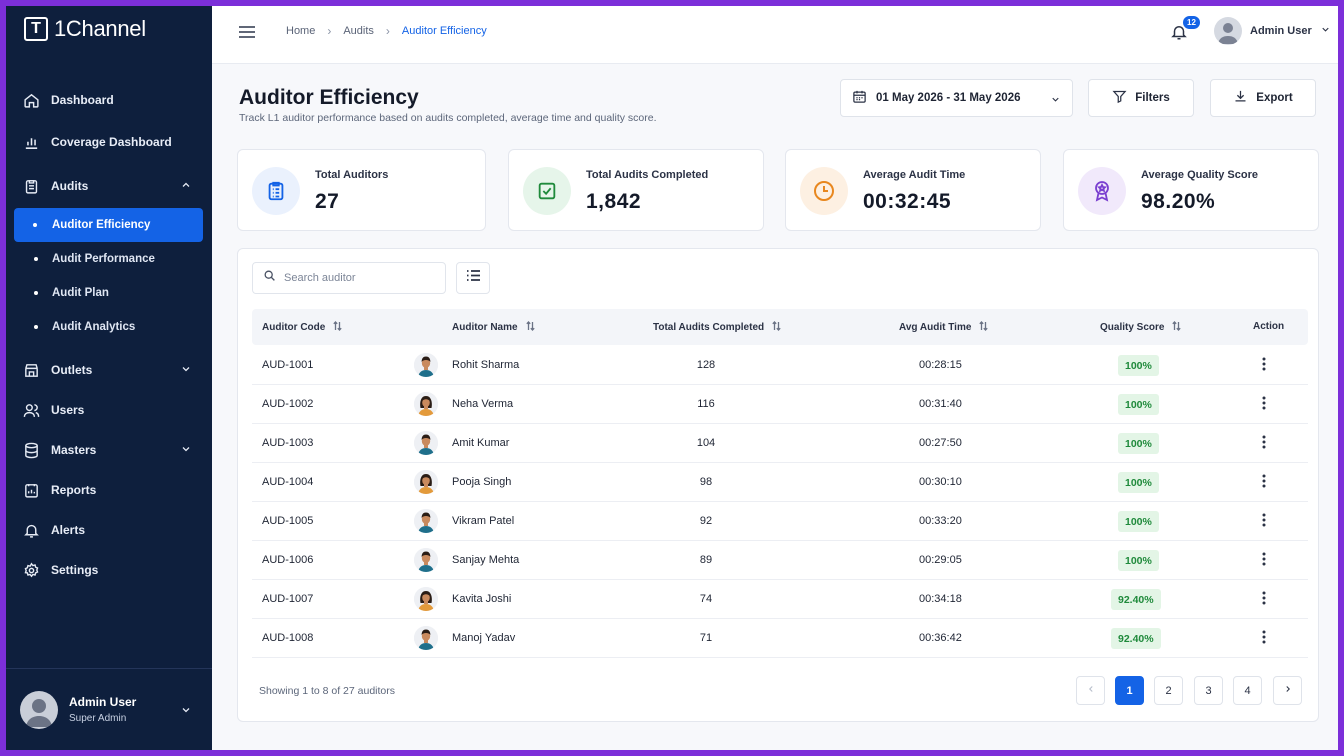  I want to click on table-row: AUD-1007 Kavita Joshi 74 00:34:18 92.40%, so click(780, 599).